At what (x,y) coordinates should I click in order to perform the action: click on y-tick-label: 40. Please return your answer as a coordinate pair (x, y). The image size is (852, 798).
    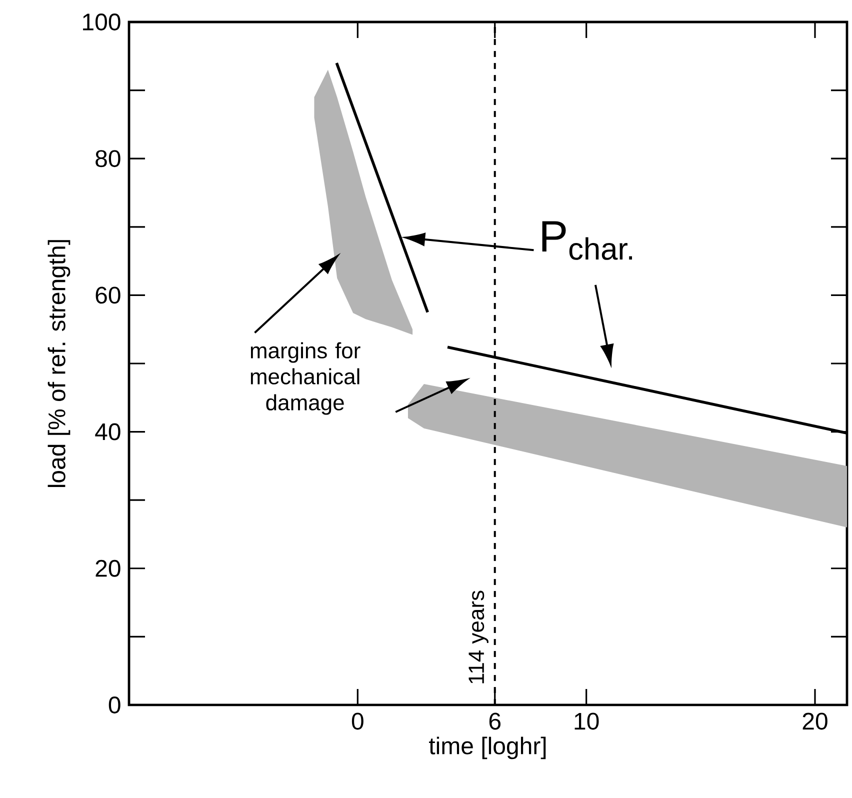
    Looking at the image, I should click on (107, 431).